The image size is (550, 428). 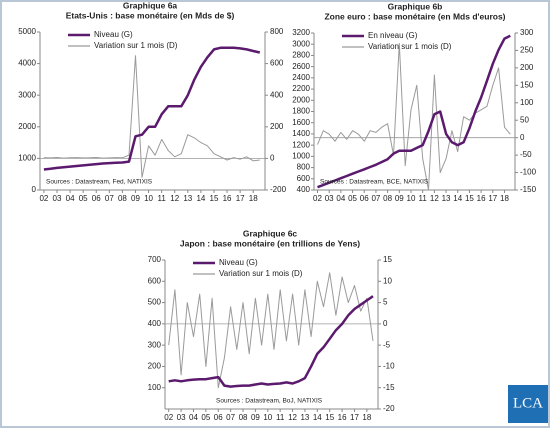 What do you see at coordinates (415, 6) in the screenshot?
I see `chart-title: Graphique 6b` at bounding box center [415, 6].